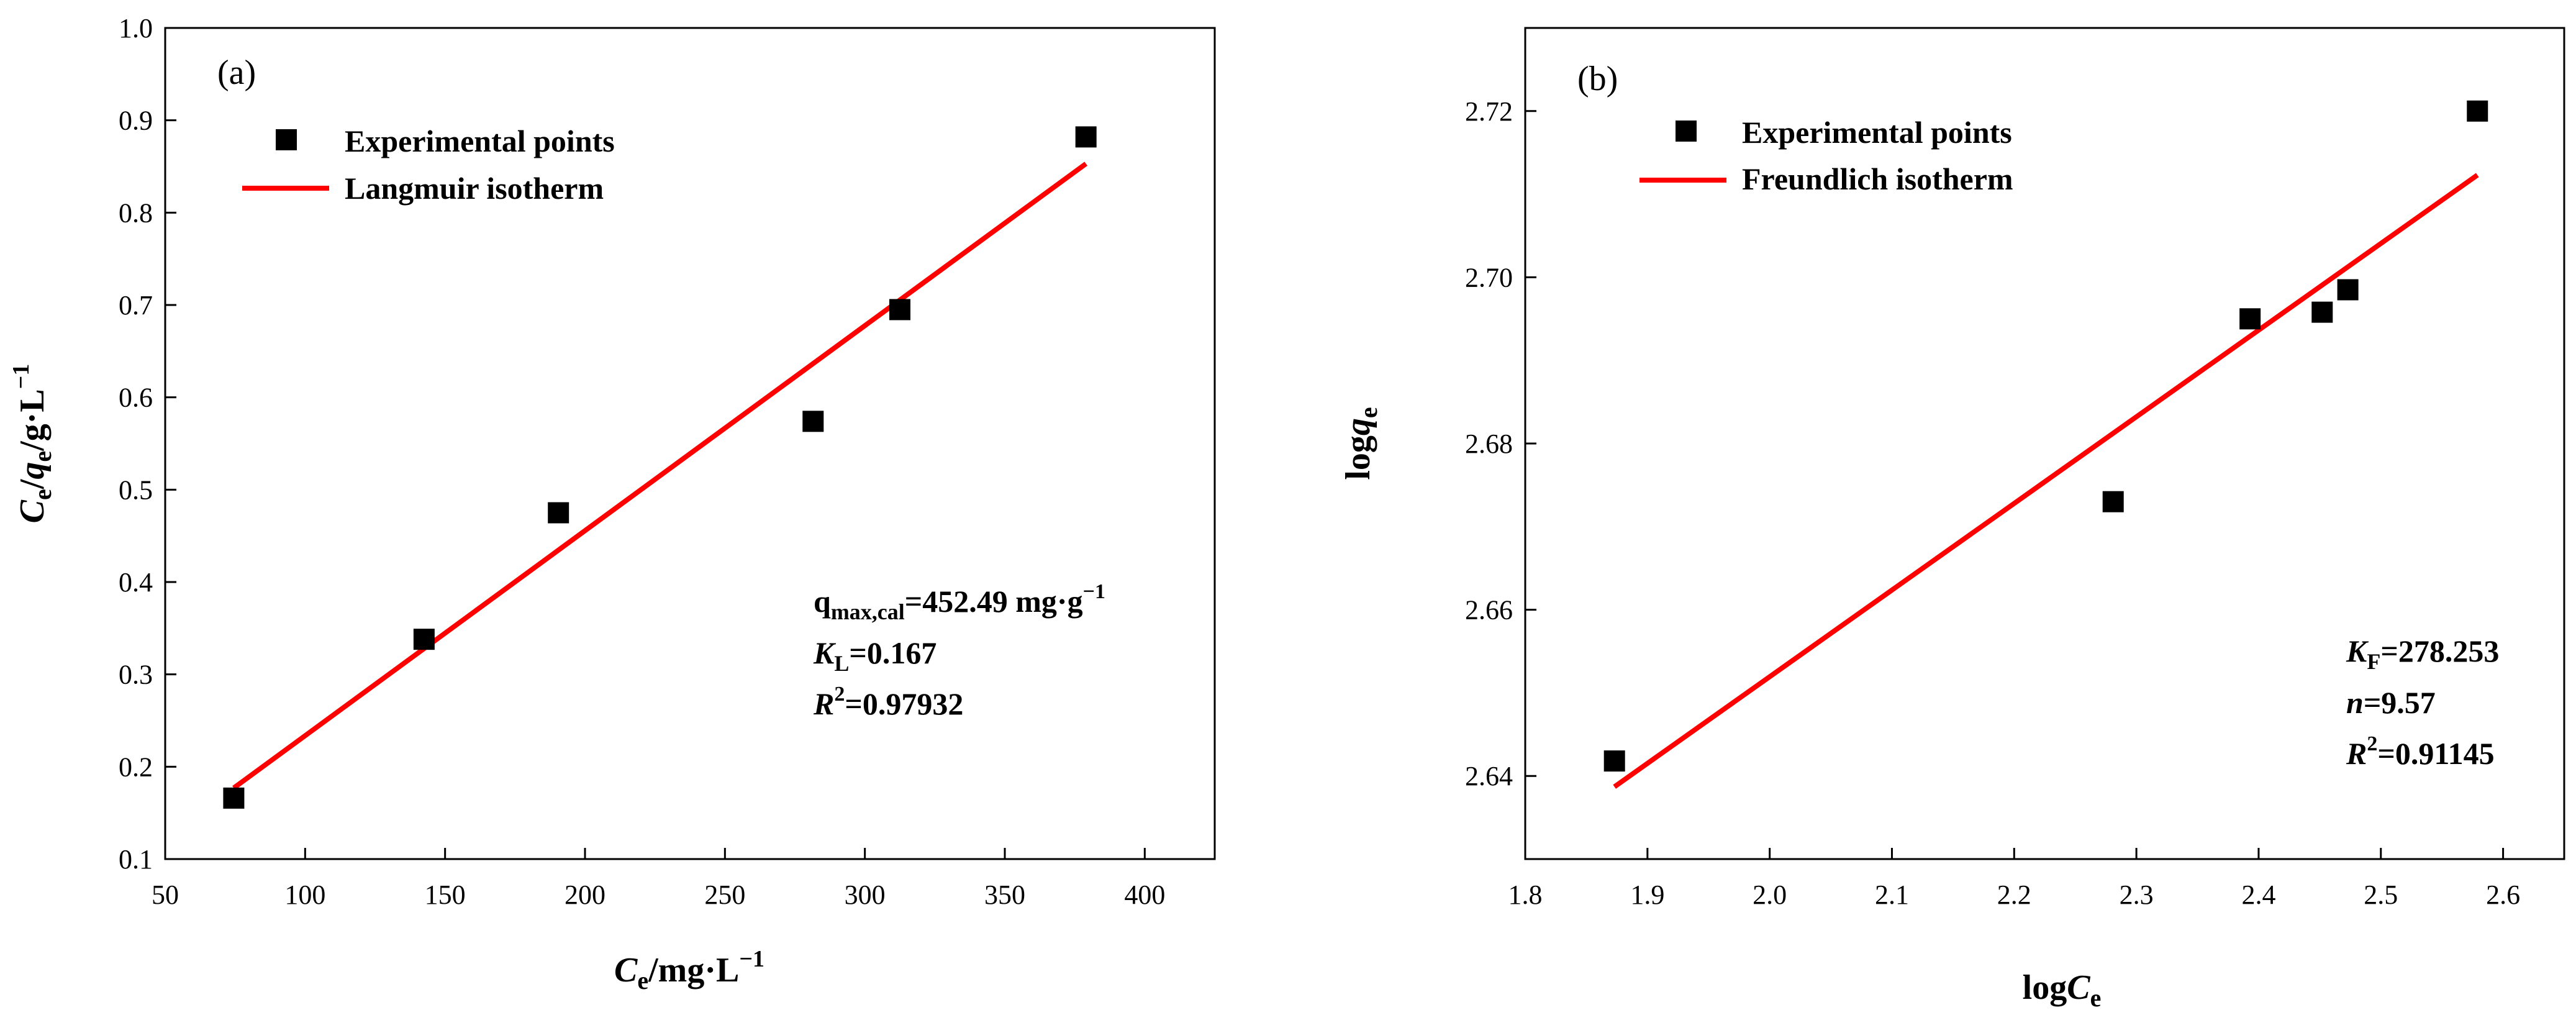 The height and width of the screenshot is (1010, 2576). I want to click on y-tick-label-a: 0.9, so click(136, 121).